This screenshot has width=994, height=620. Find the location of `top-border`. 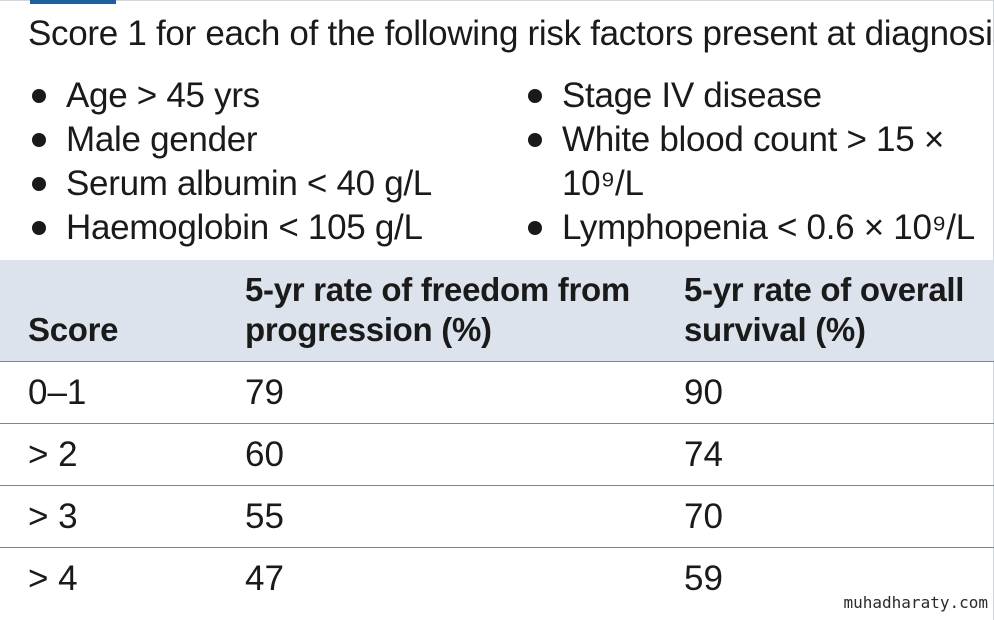

top-border is located at coordinates (497, 0).